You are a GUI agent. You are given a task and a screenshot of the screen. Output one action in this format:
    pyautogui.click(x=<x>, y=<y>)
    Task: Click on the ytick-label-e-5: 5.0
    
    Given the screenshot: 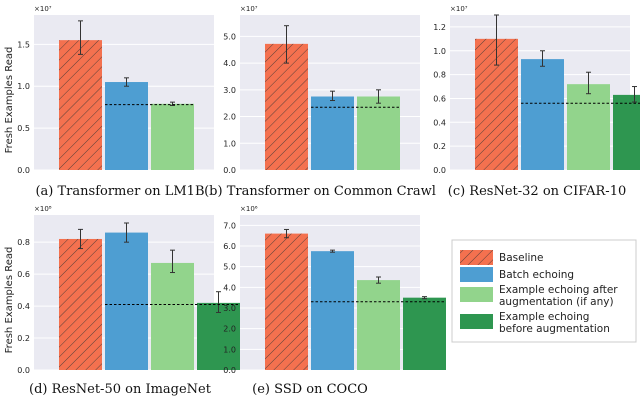 What is the action you would take?
    pyautogui.click(x=229, y=267)
    